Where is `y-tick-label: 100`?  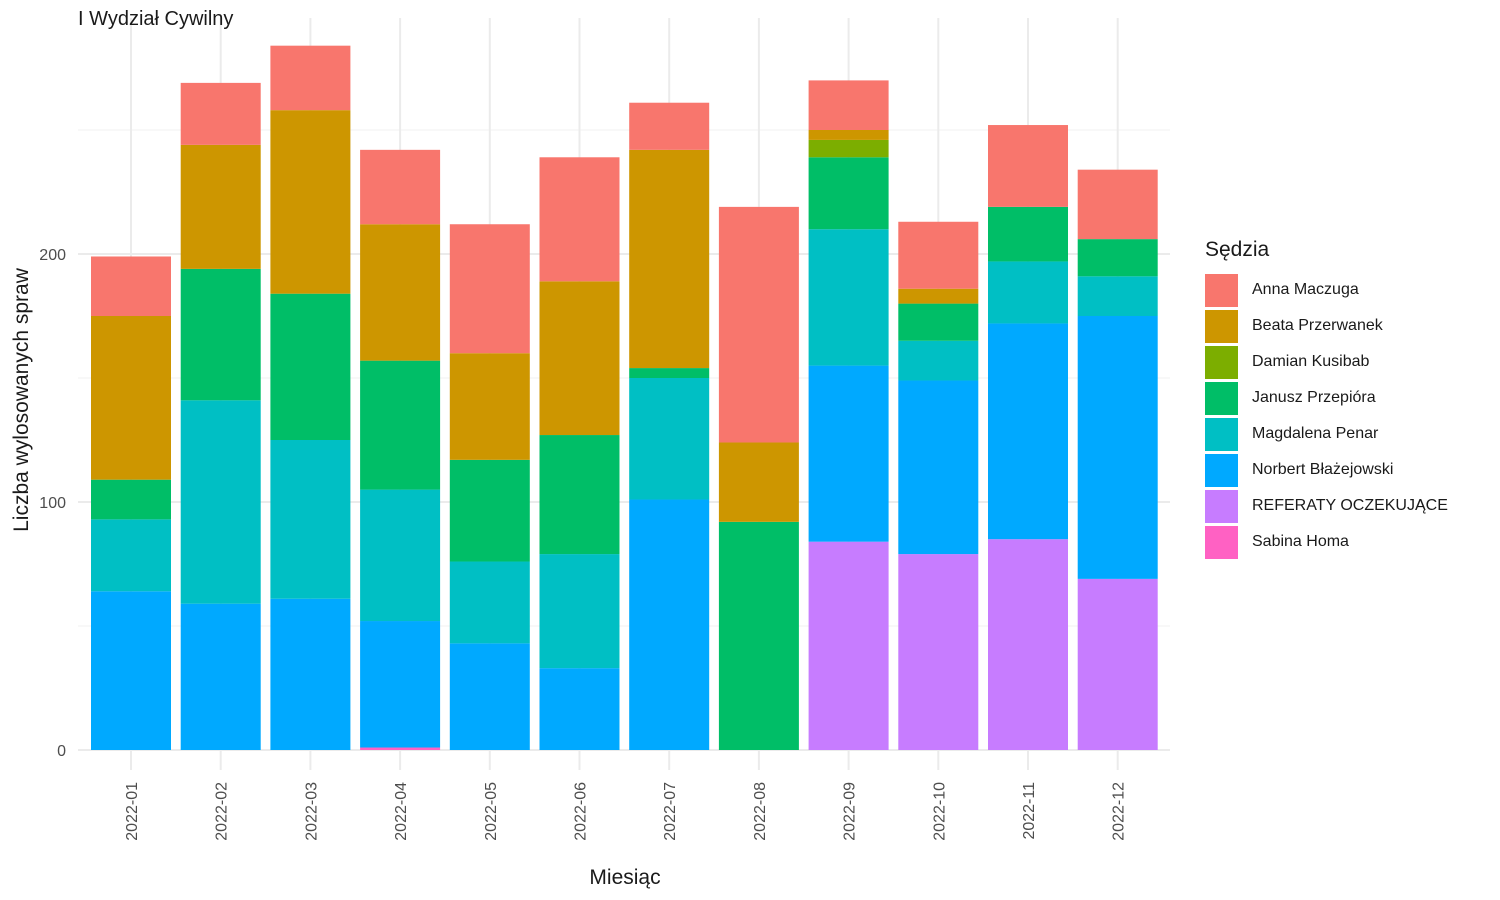 y-tick-label: 100 is located at coordinates (52, 503).